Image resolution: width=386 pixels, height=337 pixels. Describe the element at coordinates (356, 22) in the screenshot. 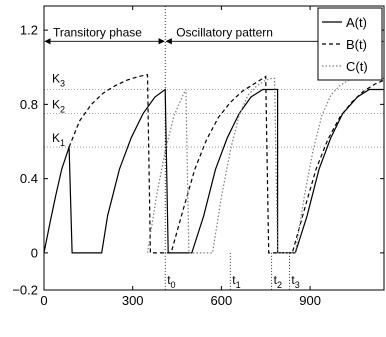

I see `legend-entry: A(t)` at that location.